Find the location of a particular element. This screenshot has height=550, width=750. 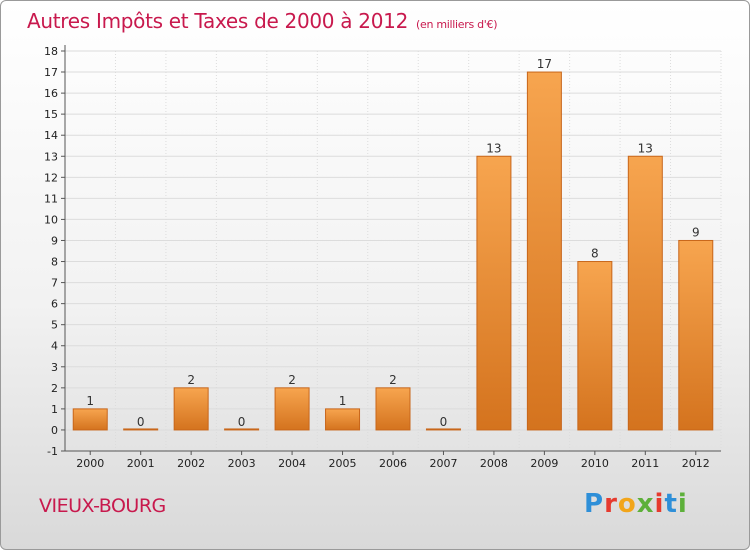

y-tick-label: 1 is located at coordinates (54, 409).